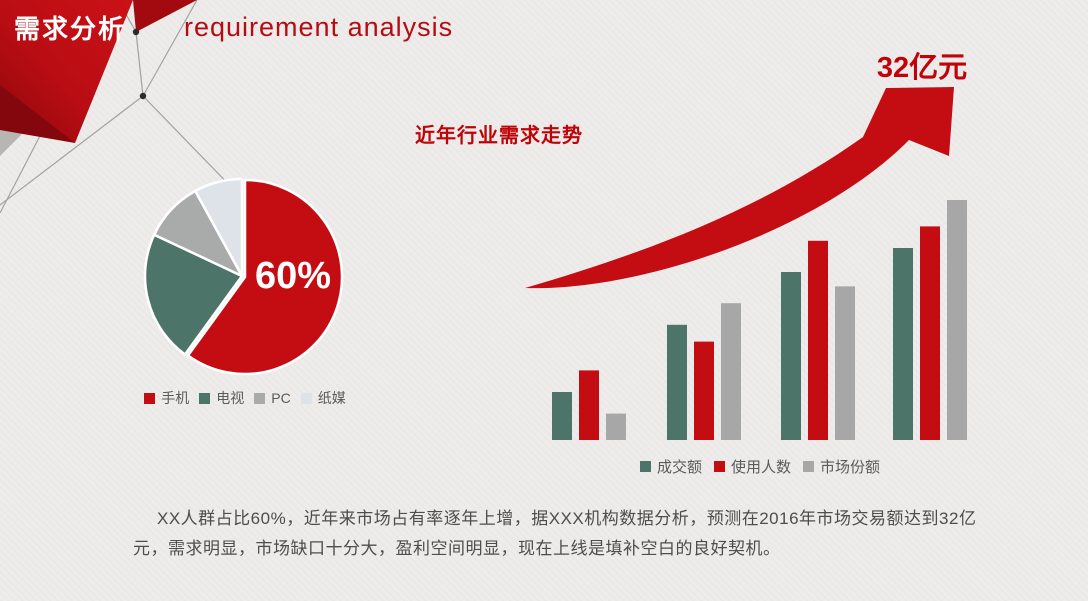 This screenshot has height=601, width=1088. I want to click on pie-chart, so click(242, 276).